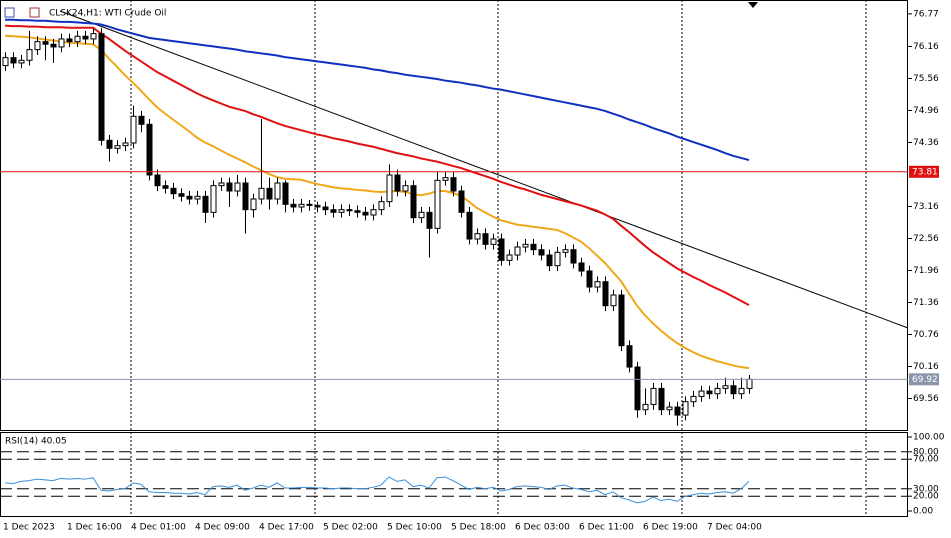 Image resolution: width=951 pixels, height=538 pixels. I want to click on x-tick-label: 7 Dec 04:00, so click(734, 528).